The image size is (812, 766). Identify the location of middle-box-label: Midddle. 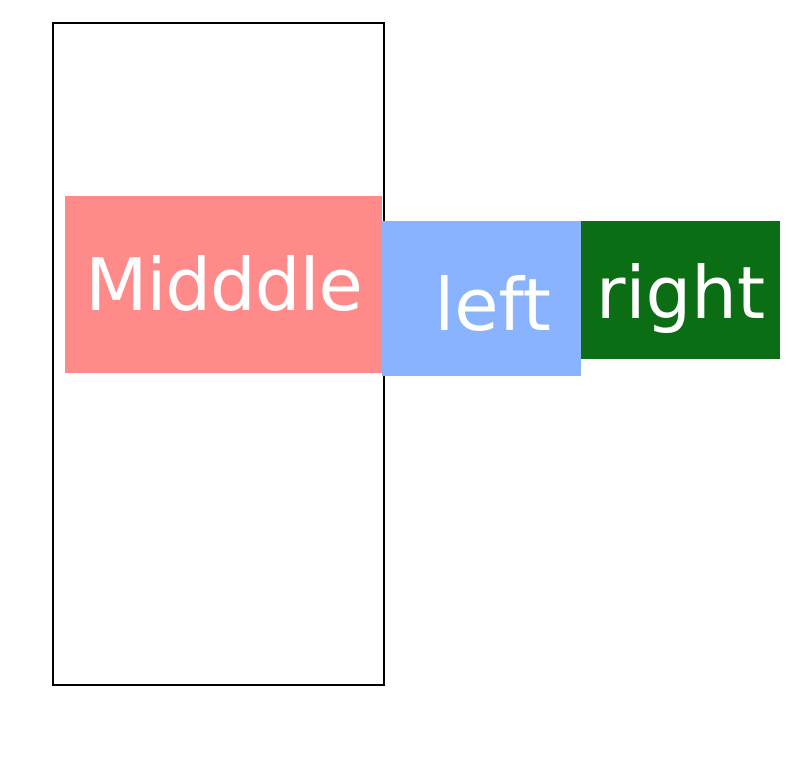
(224, 284).